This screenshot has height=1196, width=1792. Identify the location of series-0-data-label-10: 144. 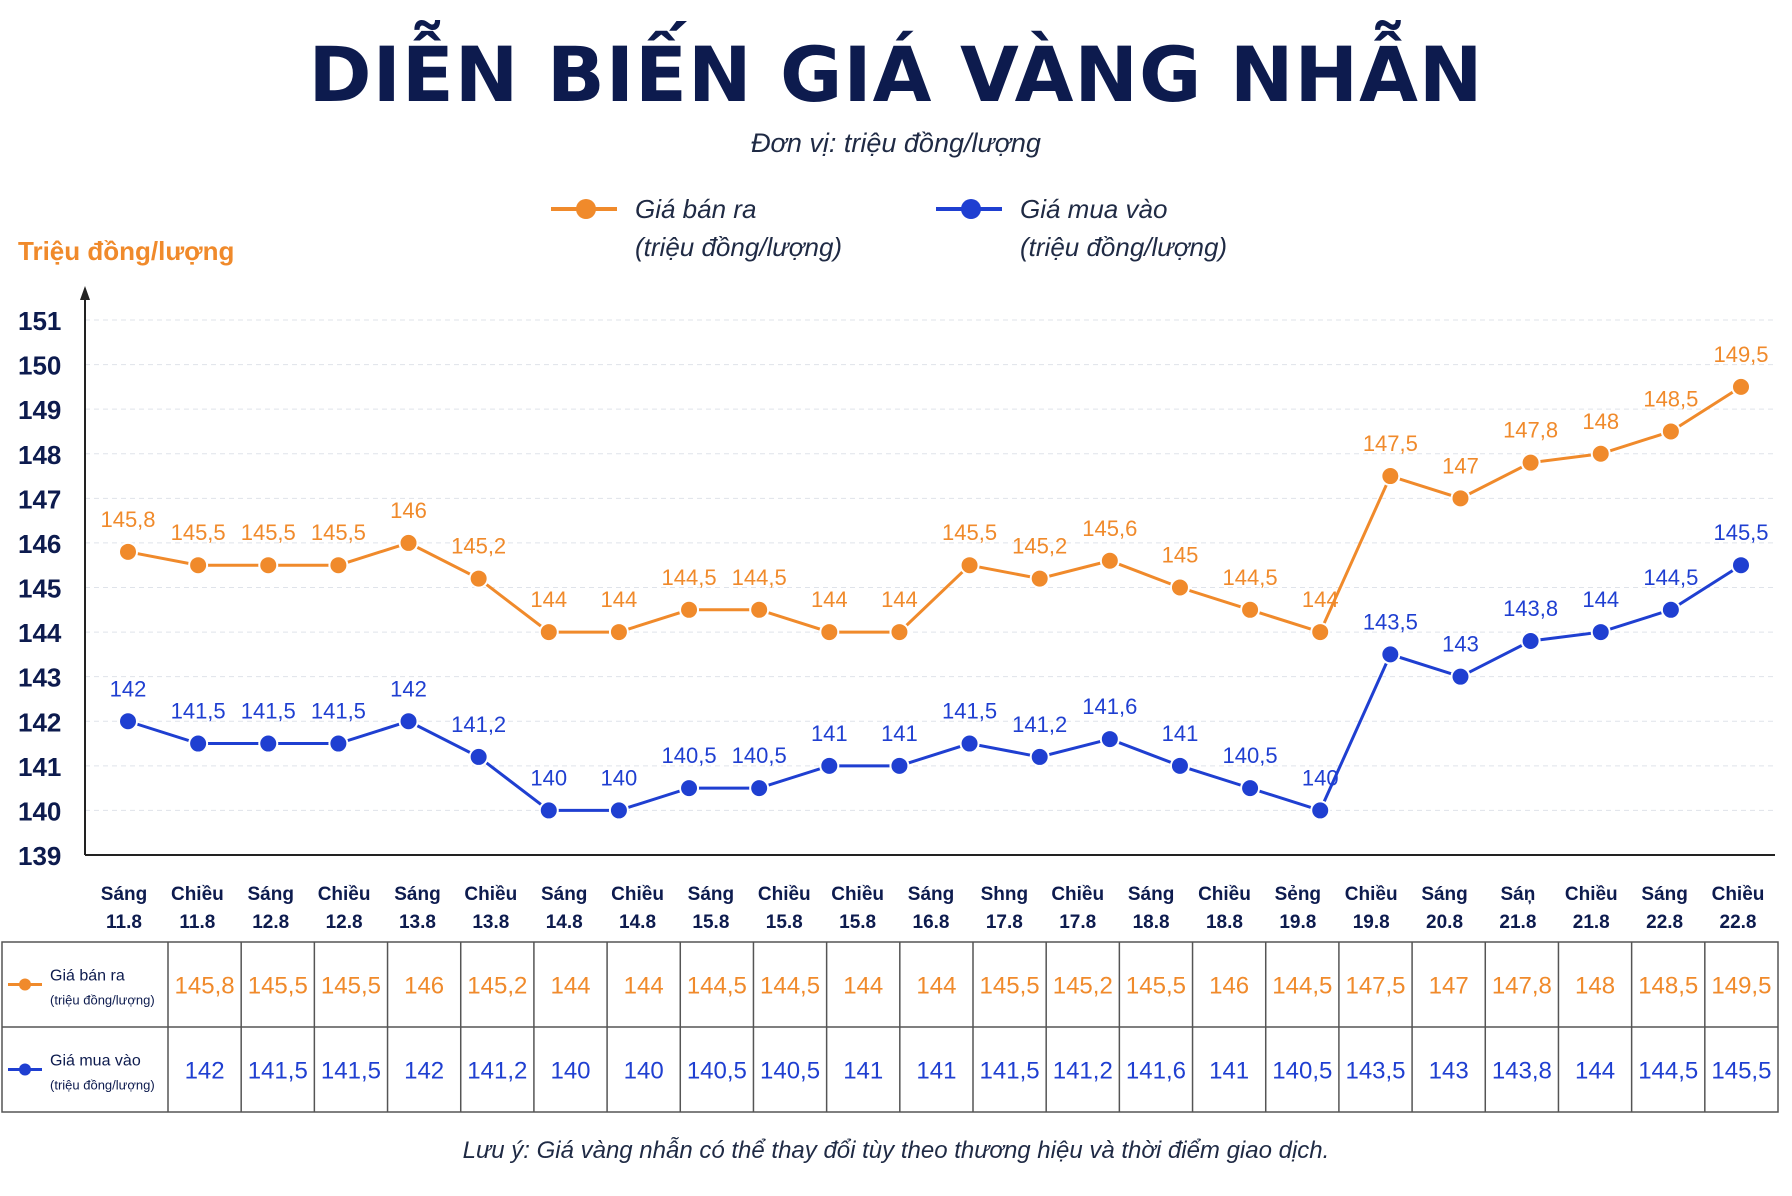
(829, 599).